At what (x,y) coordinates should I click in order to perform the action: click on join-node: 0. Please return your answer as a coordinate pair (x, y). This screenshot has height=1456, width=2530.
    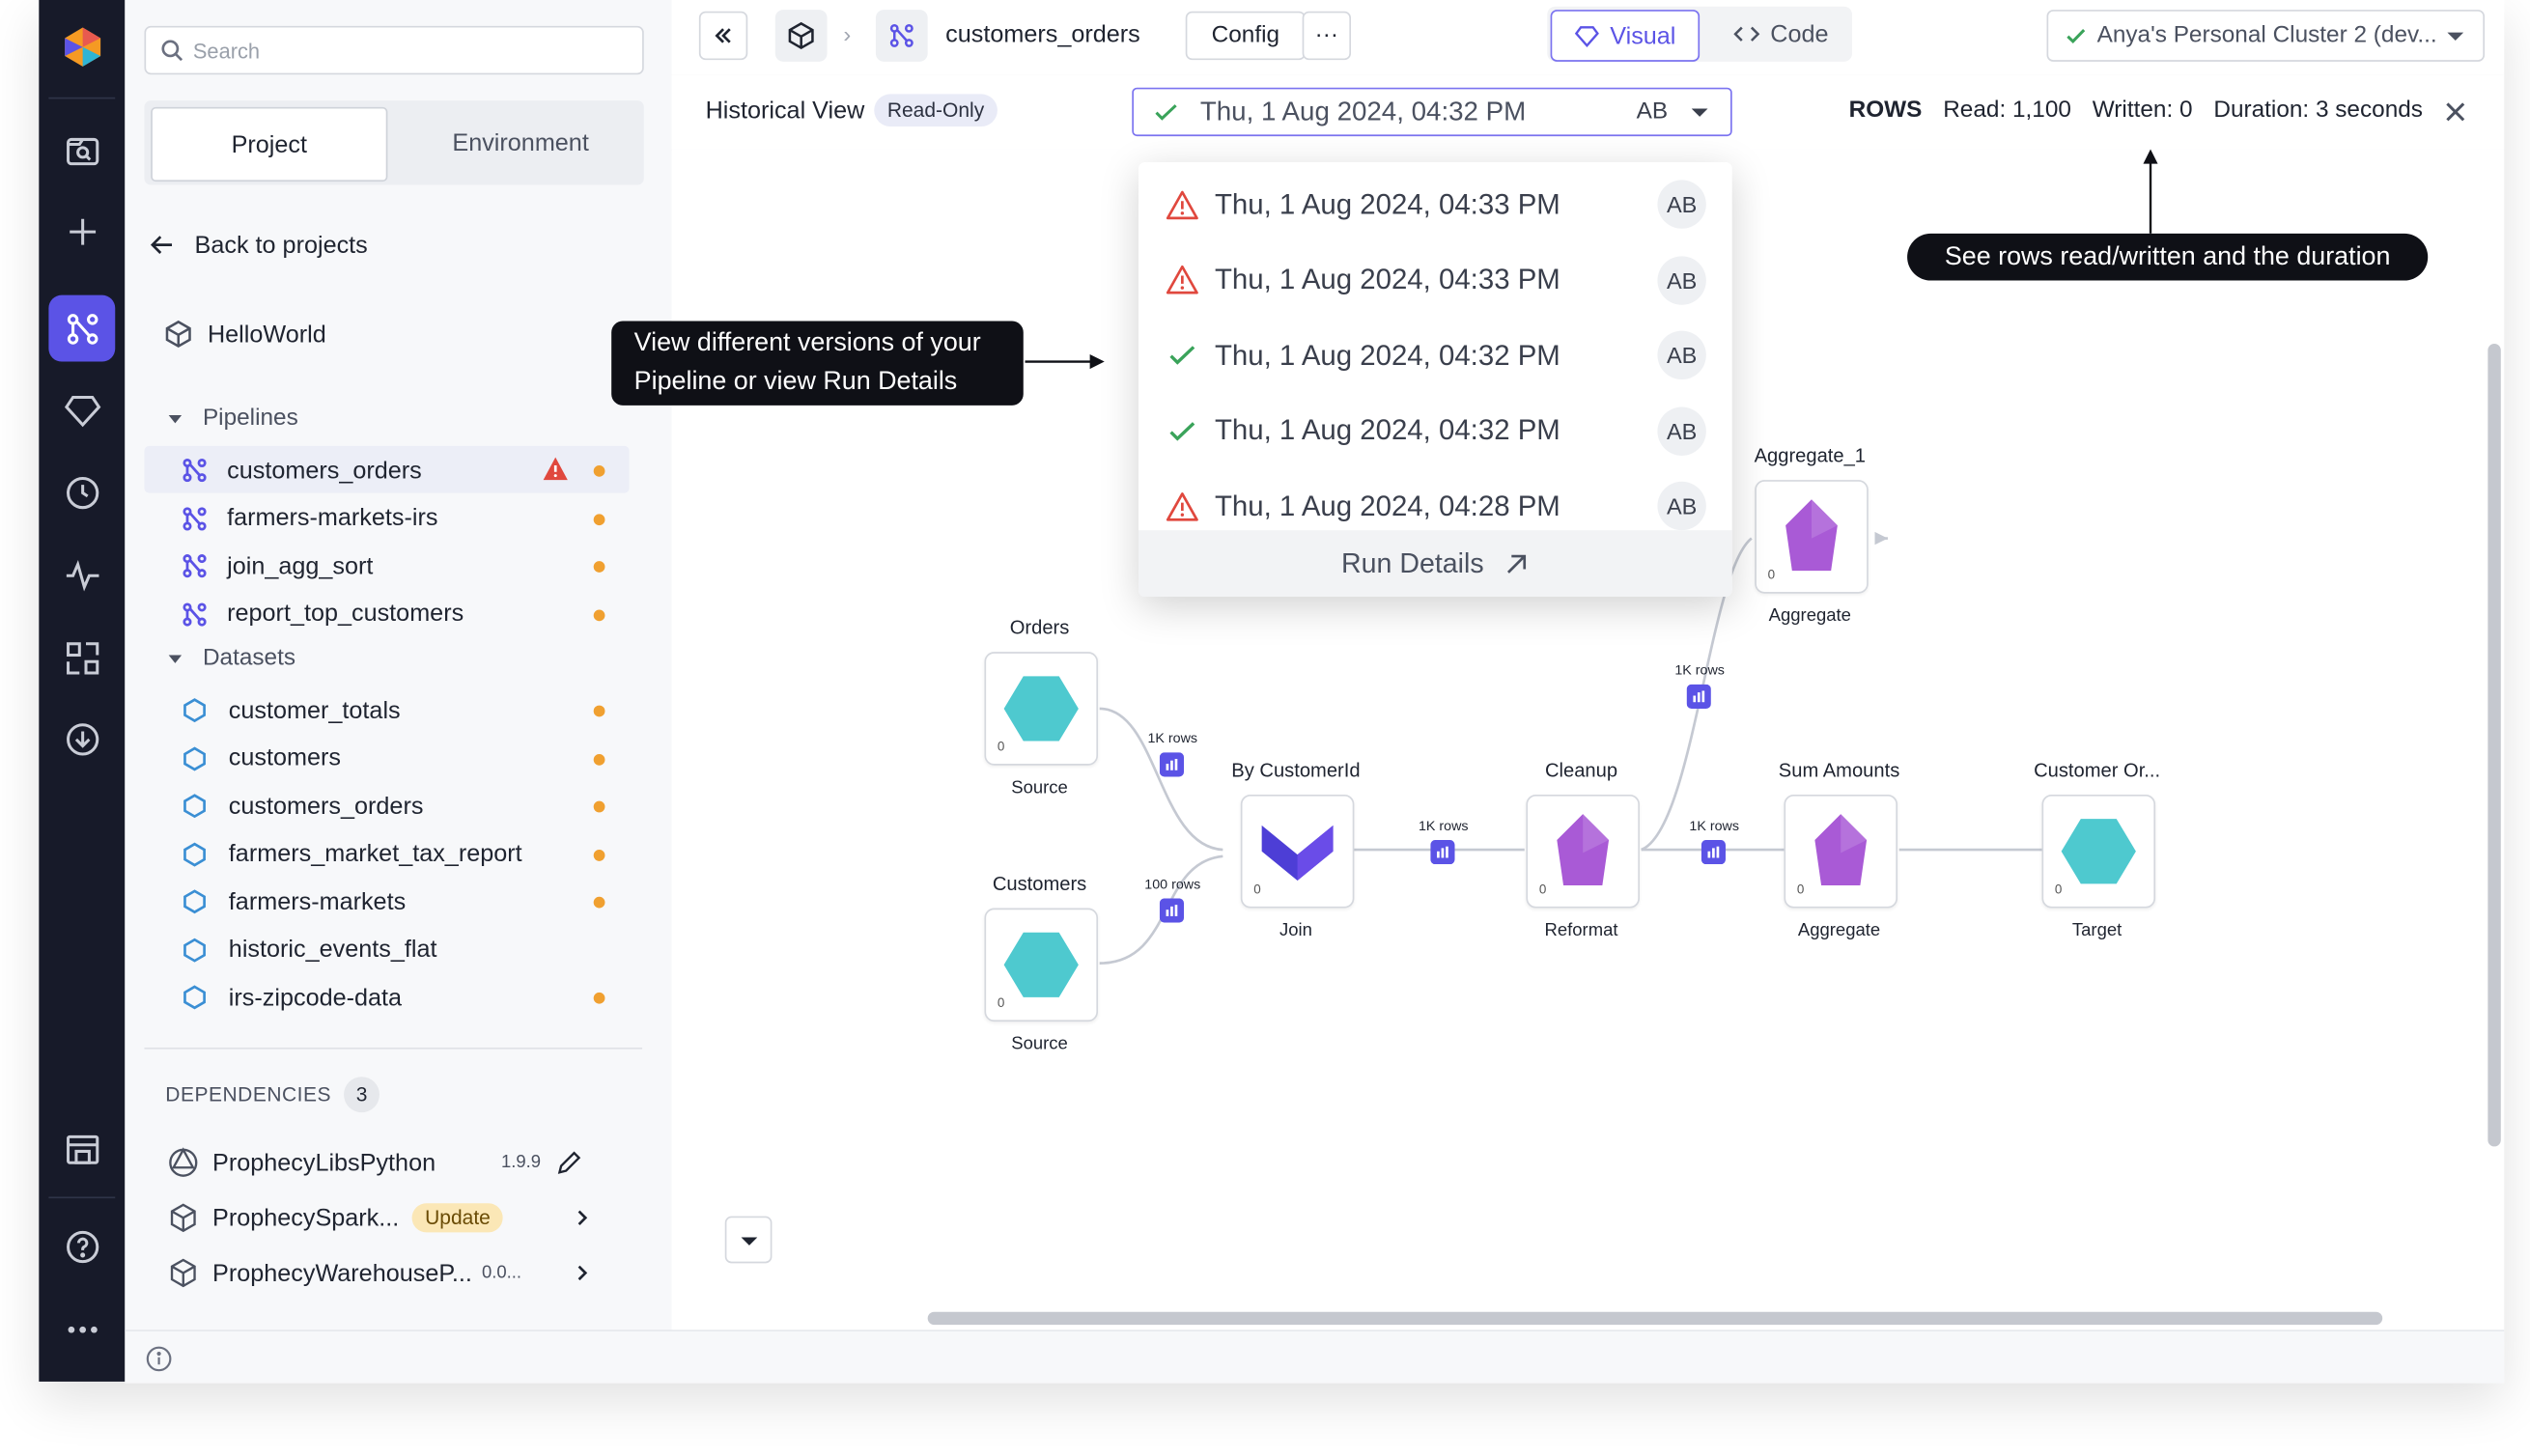
    Looking at the image, I should click on (1297, 852).